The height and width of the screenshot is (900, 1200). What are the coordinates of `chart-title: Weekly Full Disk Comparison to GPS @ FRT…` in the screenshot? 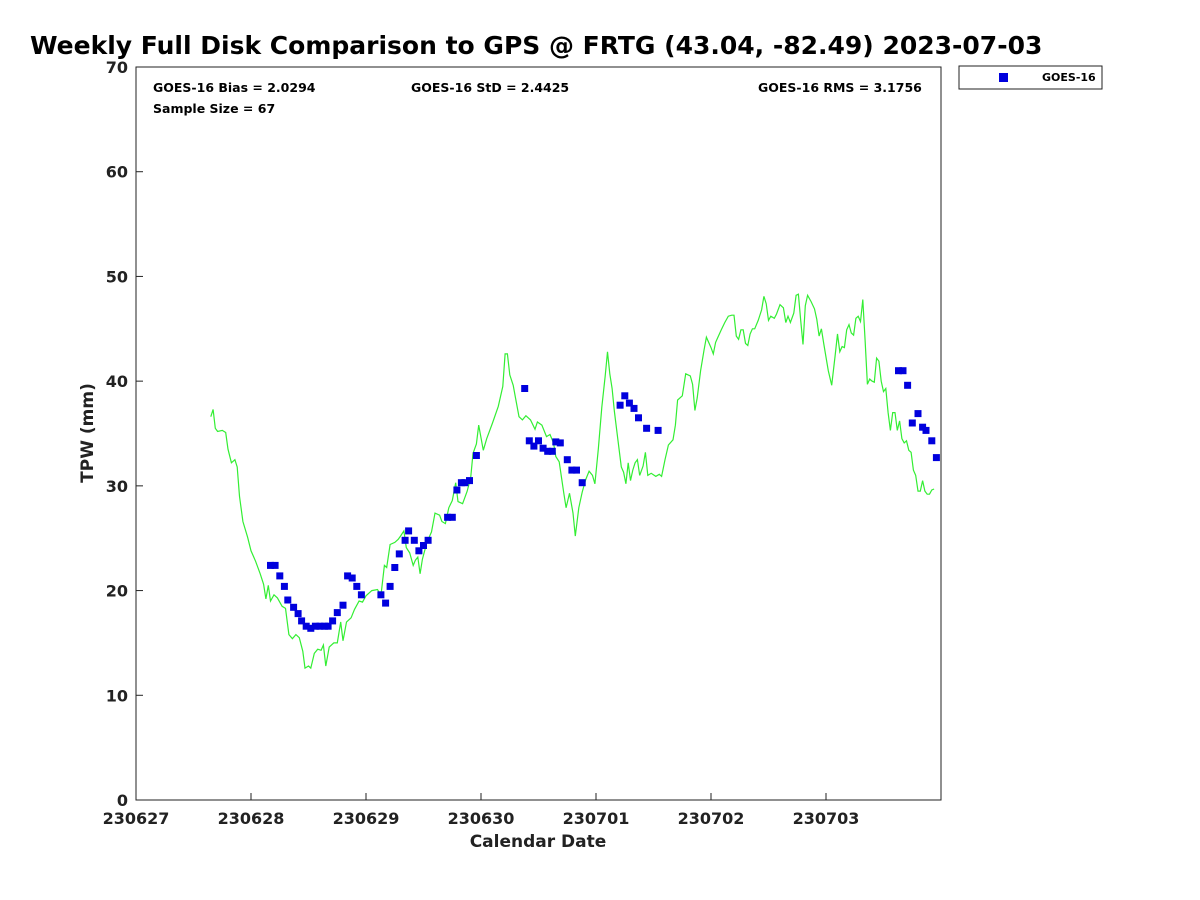 It's located at (536, 45).